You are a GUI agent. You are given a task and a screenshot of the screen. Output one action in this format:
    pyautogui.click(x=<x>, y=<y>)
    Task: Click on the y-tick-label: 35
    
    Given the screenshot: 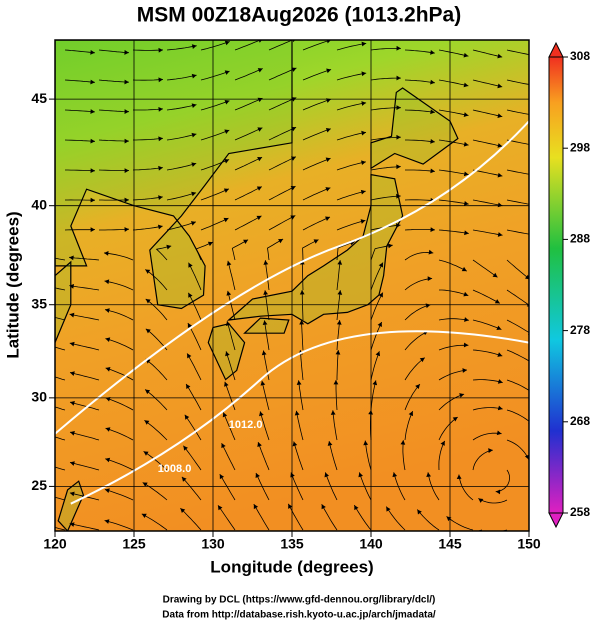 What is the action you would take?
    pyautogui.click(x=39, y=303)
    